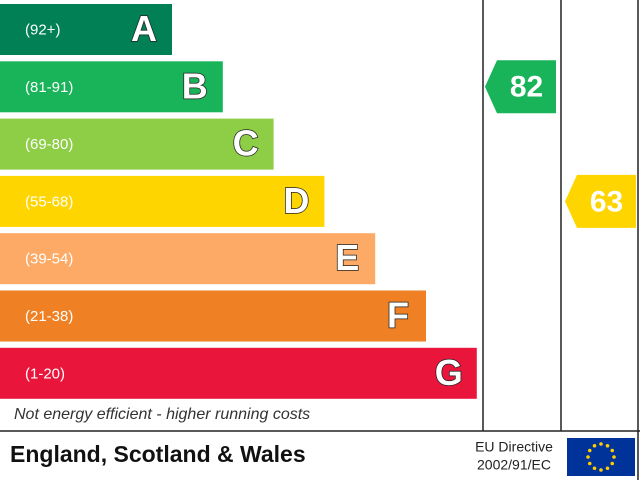 This screenshot has width=640, height=480. Describe the element at coordinates (601, 457) in the screenshot. I see `eu-flag` at that location.